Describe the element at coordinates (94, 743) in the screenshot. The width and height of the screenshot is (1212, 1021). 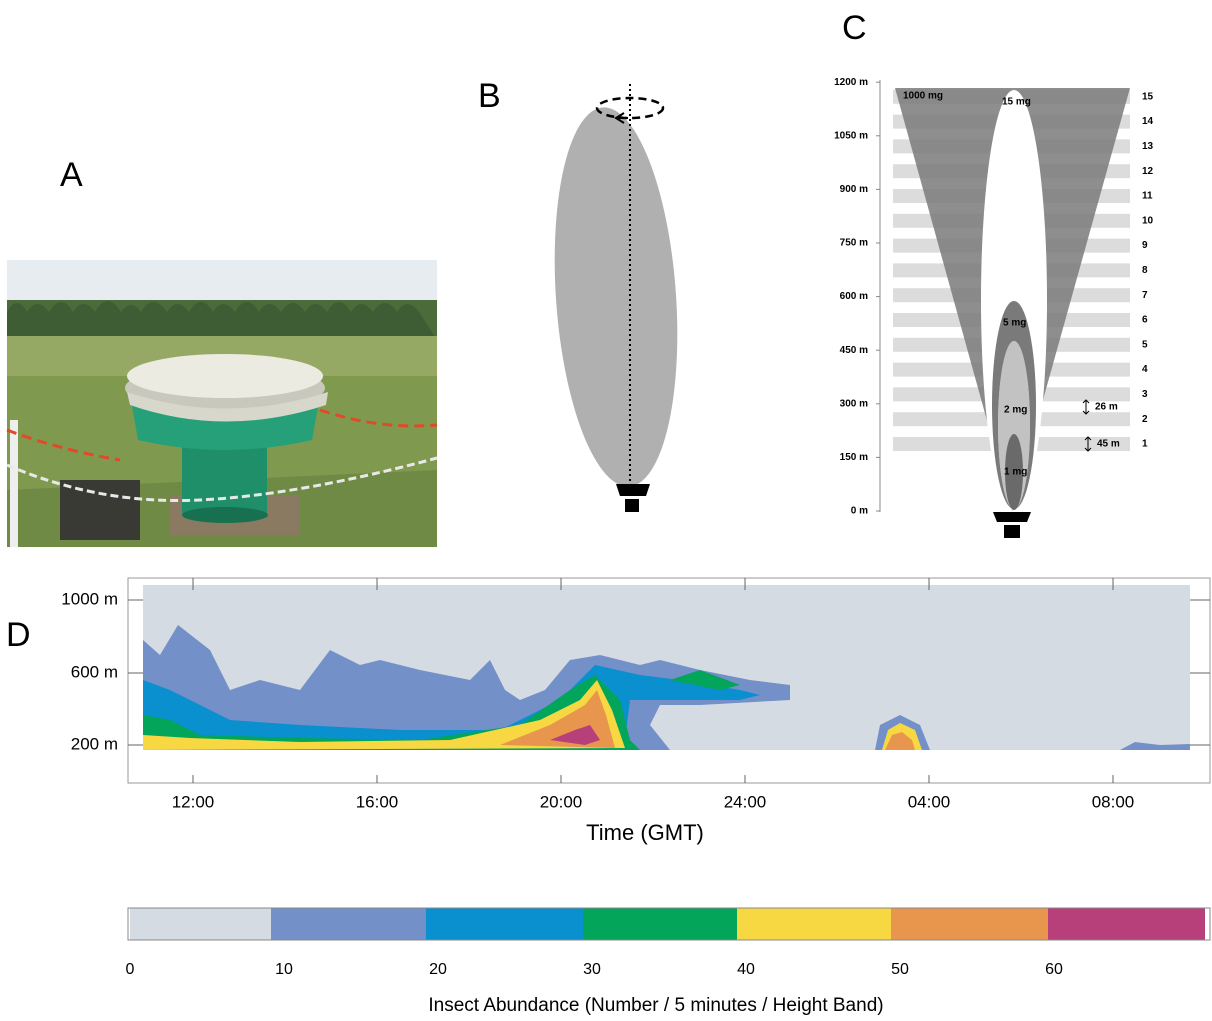
I see `y-label: 200 m` at that location.